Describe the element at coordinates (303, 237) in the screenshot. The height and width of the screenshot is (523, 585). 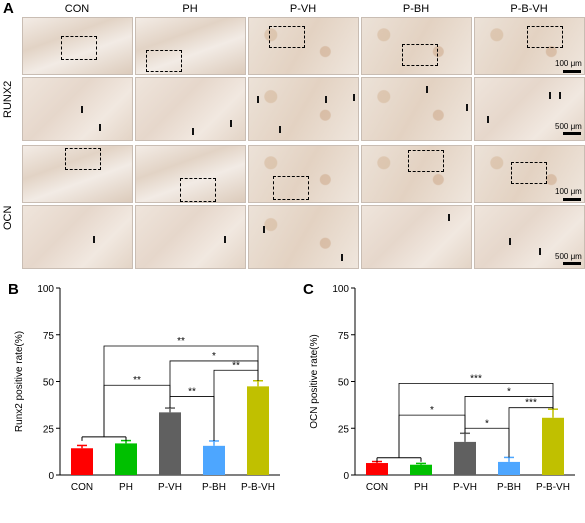
I see `ocn-p-vh-zoom` at that location.